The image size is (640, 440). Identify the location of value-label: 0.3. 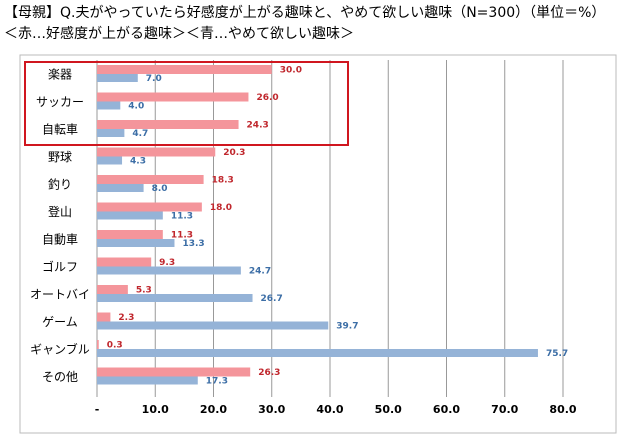
(115, 346).